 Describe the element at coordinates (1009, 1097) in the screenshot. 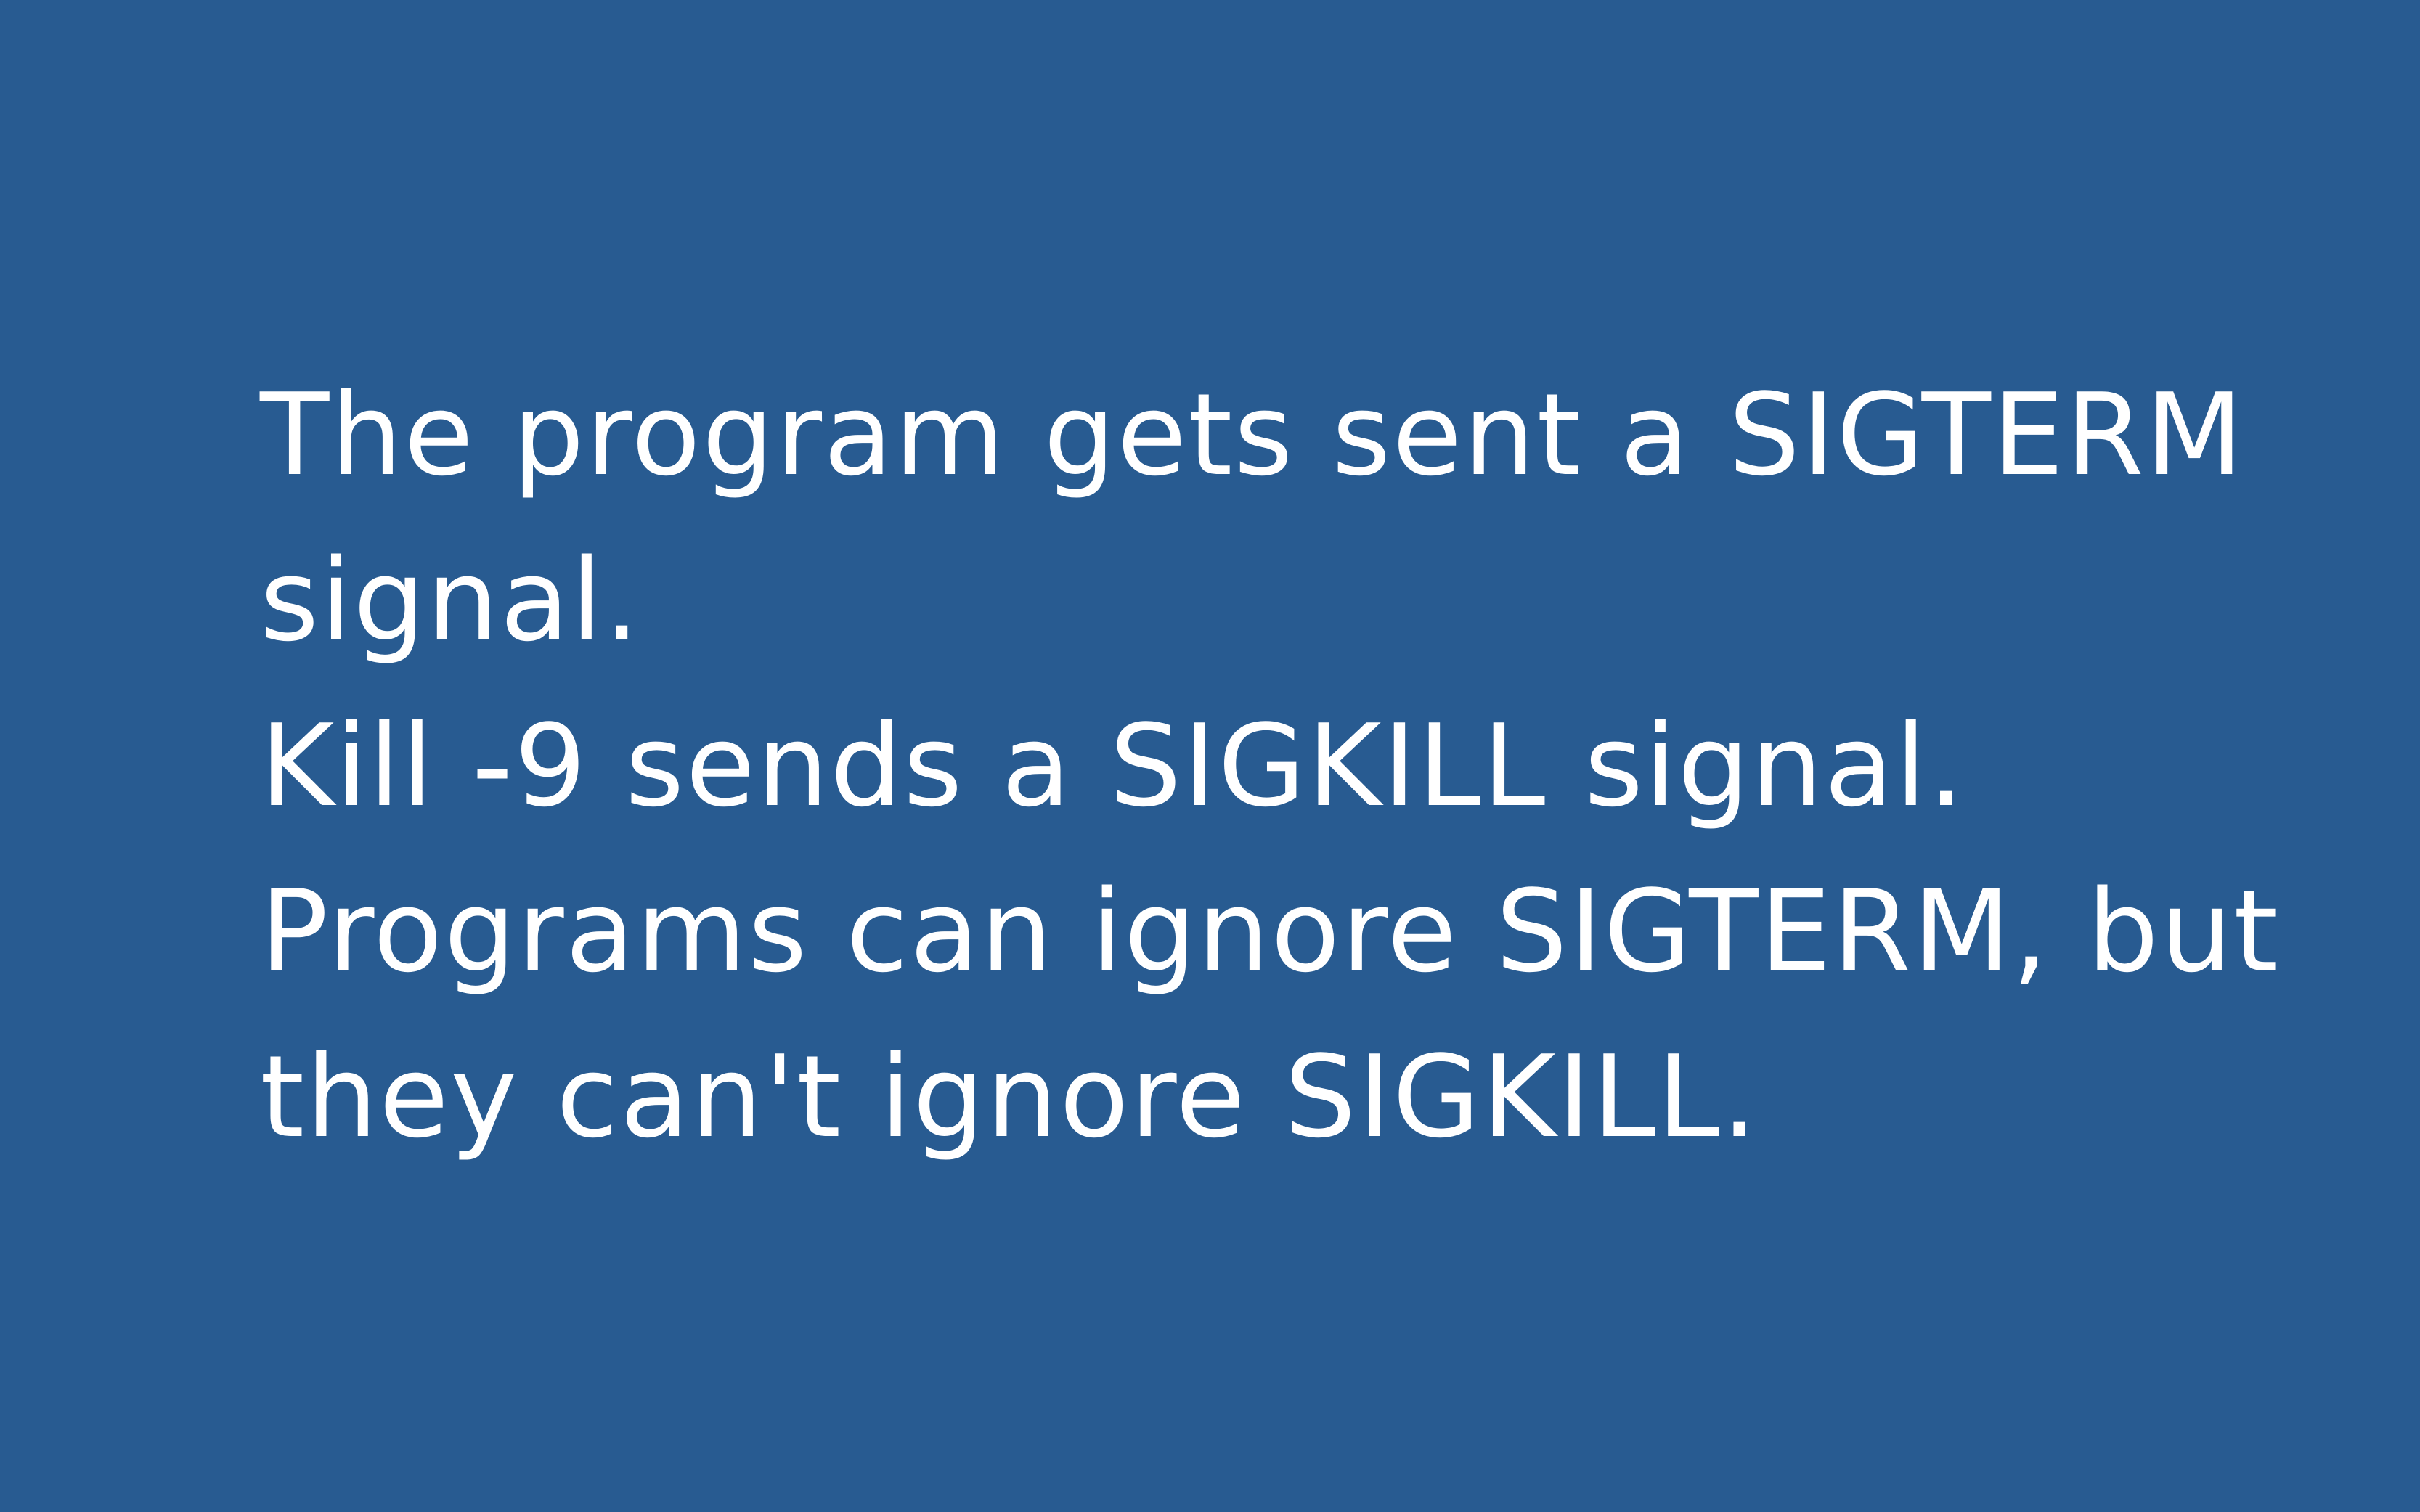

I see `text-line-5: they can't ignore SIGKILL.` at that location.